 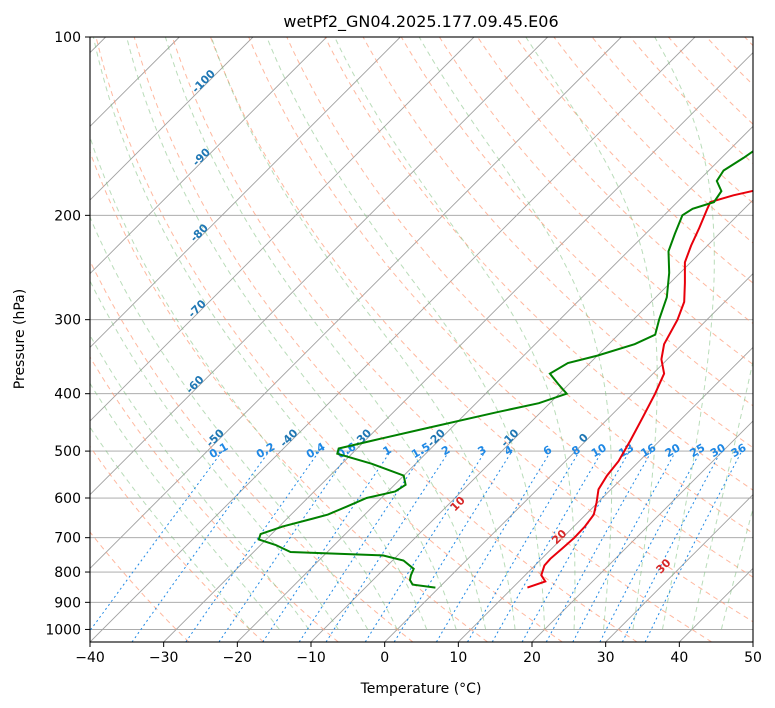 What do you see at coordinates (20, 339) in the screenshot?
I see `y-axis-title: Pressure (hPa)` at bounding box center [20, 339].